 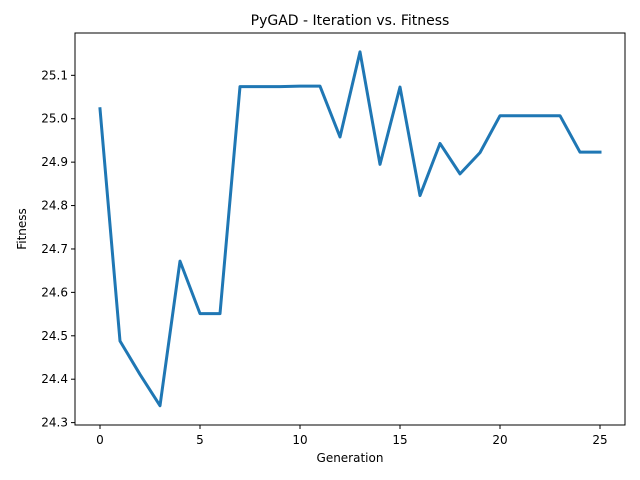 What do you see at coordinates (54, 423) in the screenshot?
I see `y-tick-label: 24.3` at bounding box center [54, 423].